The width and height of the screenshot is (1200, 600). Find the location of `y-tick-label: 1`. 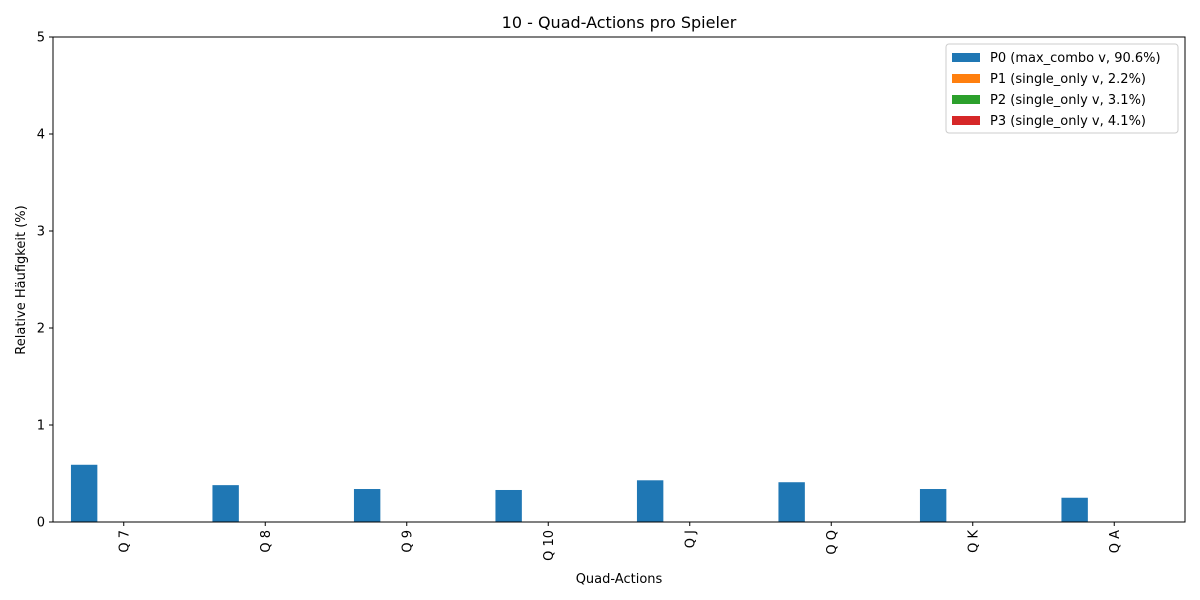

y-tick-label: 1 is located at coordinates (41, 426).